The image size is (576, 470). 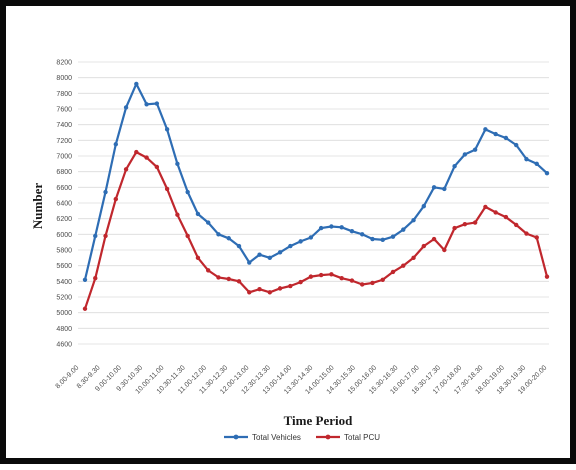 What do you see at coordinates (362, 437) in the screenshot?
I see `legend-label: Total PCU` at bounding box center [362, 437].